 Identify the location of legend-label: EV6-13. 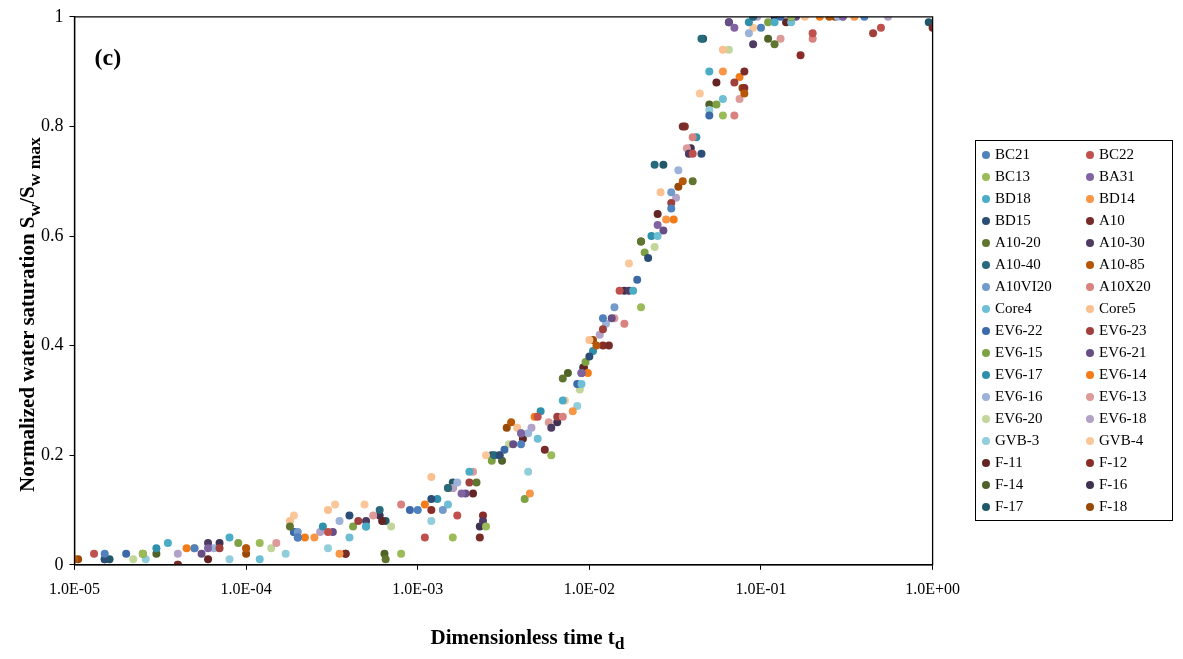
(1123, 396).